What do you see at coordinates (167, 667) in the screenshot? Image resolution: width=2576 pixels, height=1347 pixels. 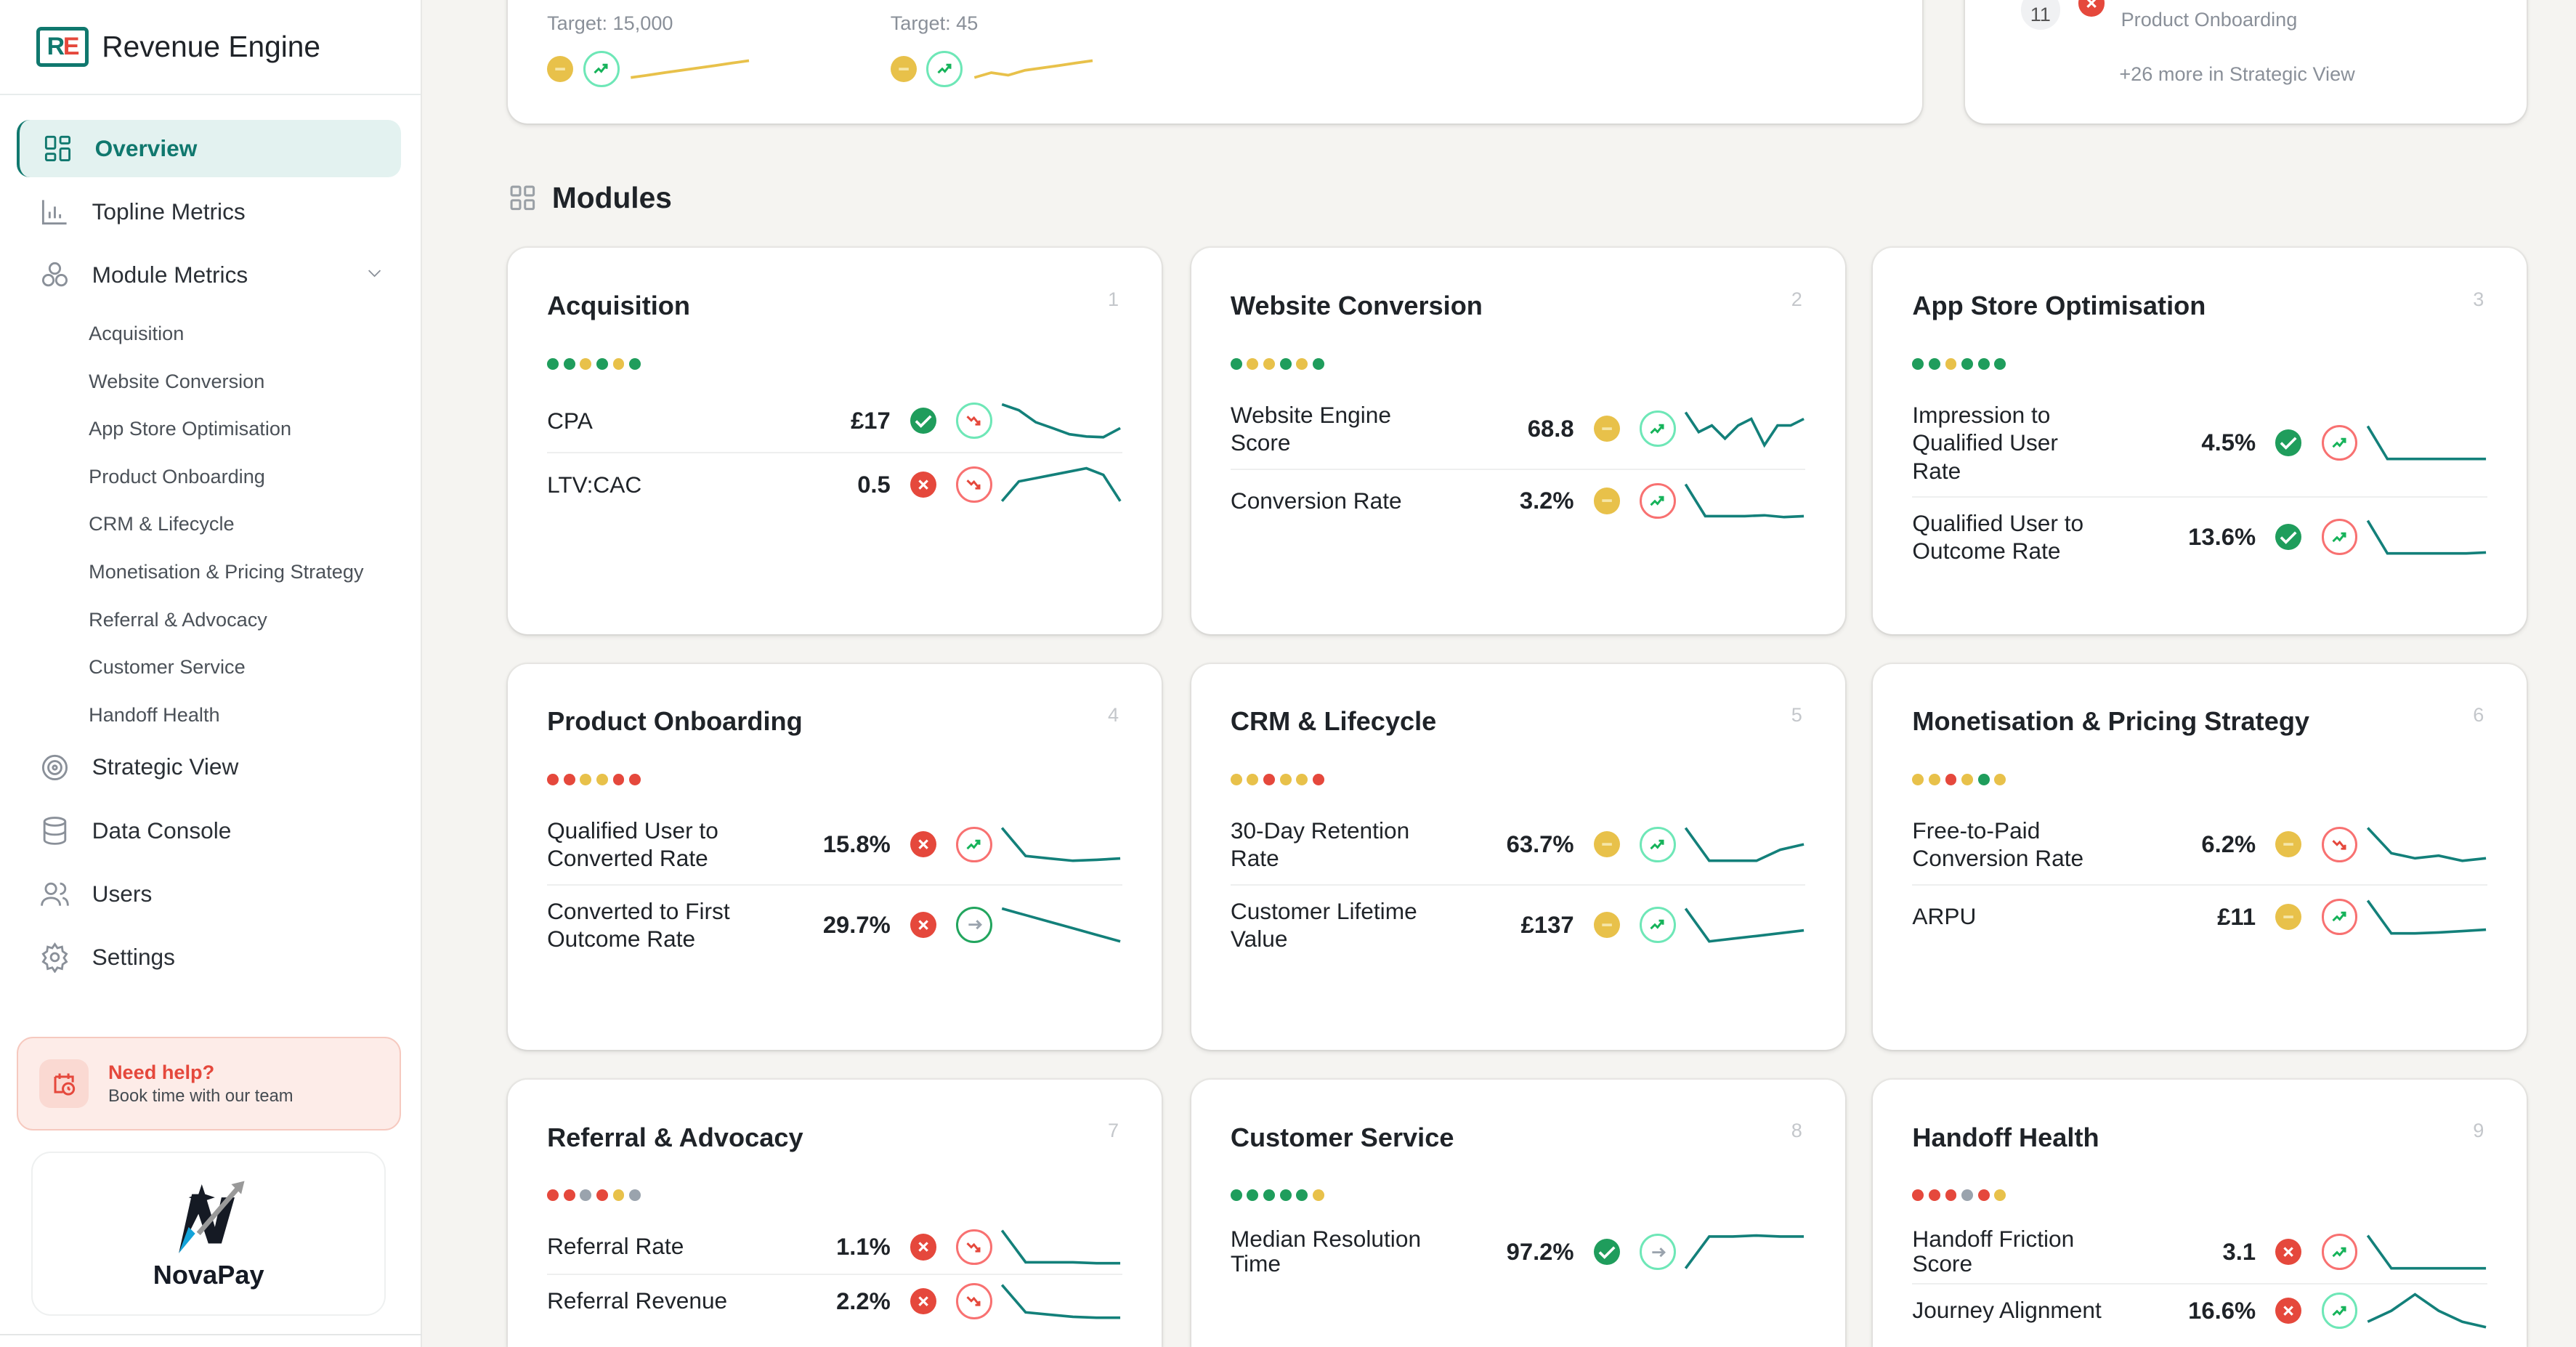 I see `submenu-item: Customer Service` at bounding box center [167, 667].